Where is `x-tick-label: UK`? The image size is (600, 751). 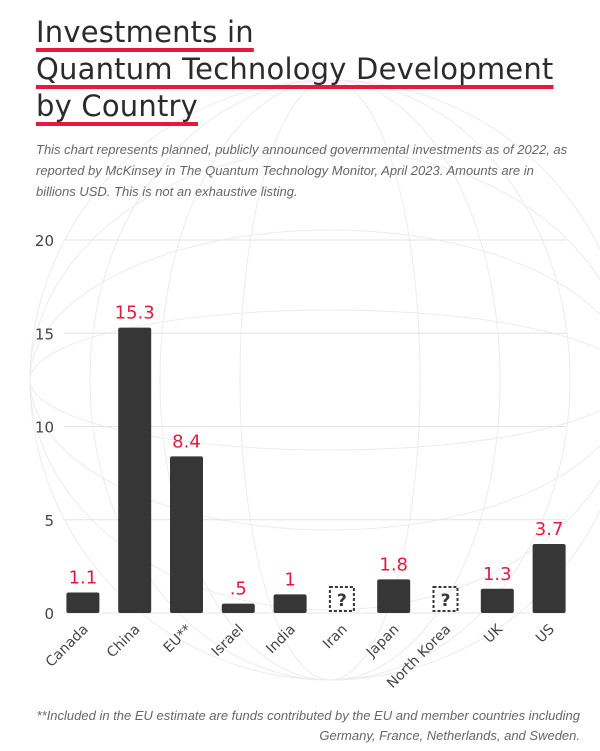
x-tick-label: UK is located at coordinates (494, 634).